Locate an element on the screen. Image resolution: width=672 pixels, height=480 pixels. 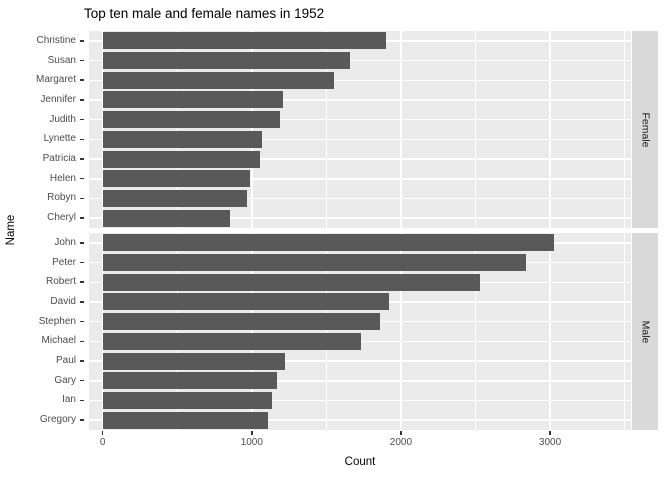
y-tick-label: John is located at coordinates (65, 242).